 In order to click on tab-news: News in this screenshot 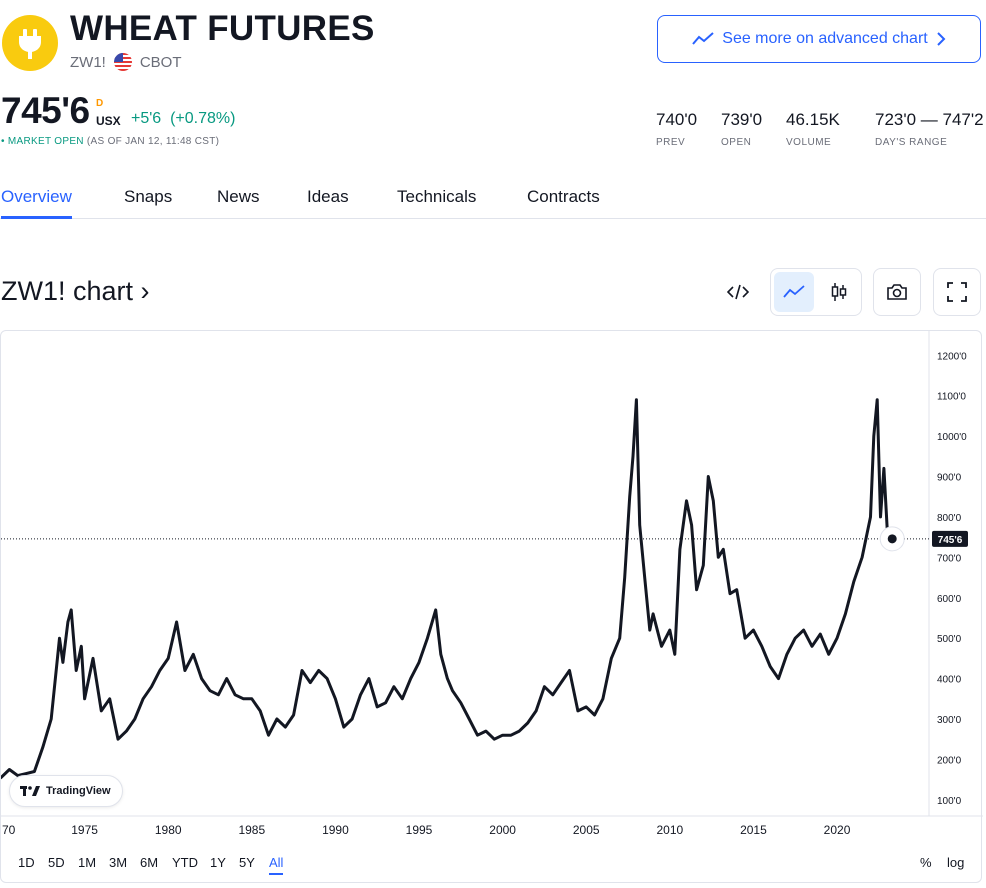, I will do `click(238, 196)`.